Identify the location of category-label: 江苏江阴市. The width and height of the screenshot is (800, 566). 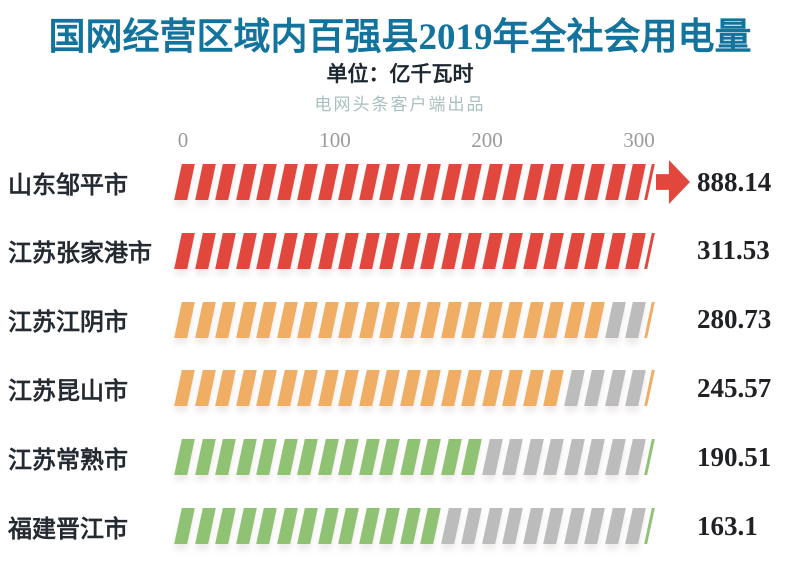
(68, 323).